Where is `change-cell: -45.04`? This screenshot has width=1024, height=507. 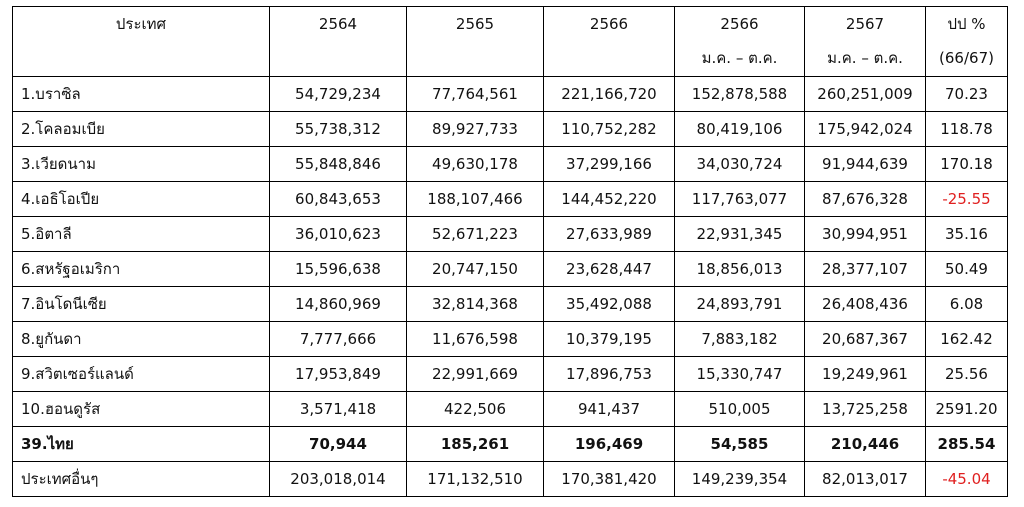
change-cell: -45.04 is located at coordinates (966, 479).